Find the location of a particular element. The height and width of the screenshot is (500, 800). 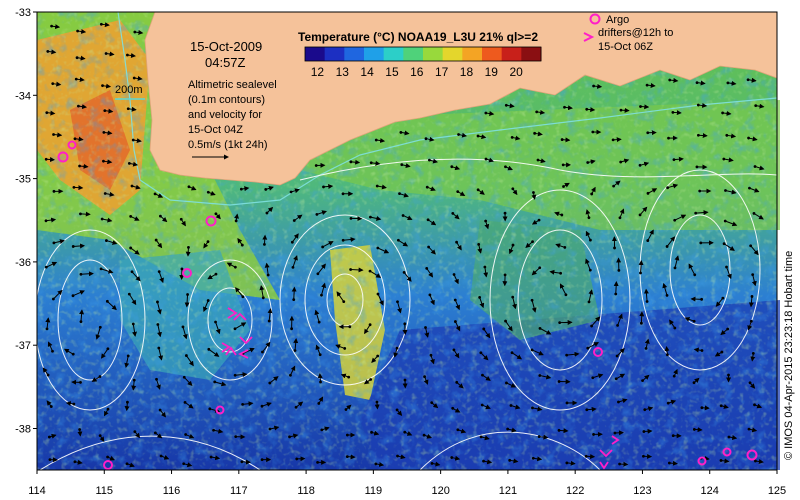

credit-text: © IMOS 04-Apr-2015 23:23:18 Hobart time is located at coordinates (789, 355).